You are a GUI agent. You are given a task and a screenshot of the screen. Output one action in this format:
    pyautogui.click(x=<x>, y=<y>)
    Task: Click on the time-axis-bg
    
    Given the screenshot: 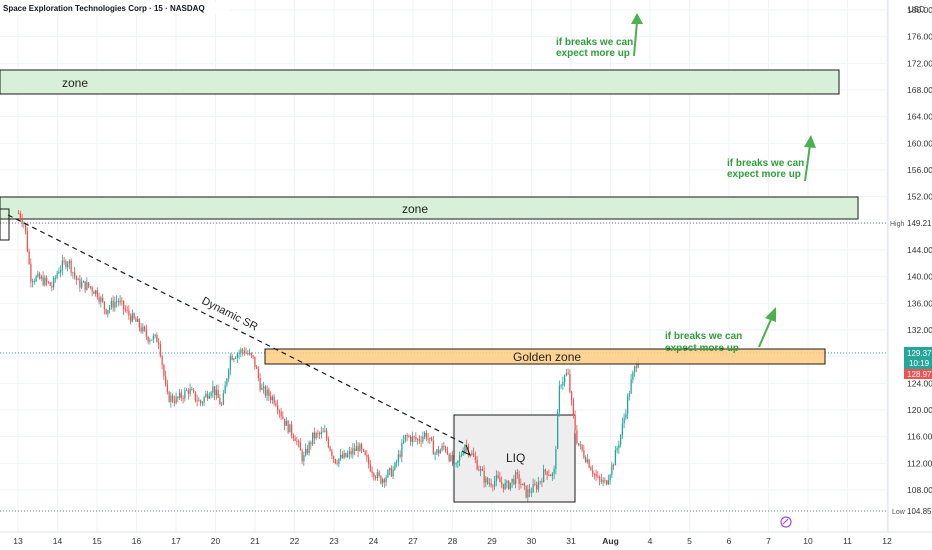 What is the action you would take?
    pyautogui.click(x=466, y=541)
    